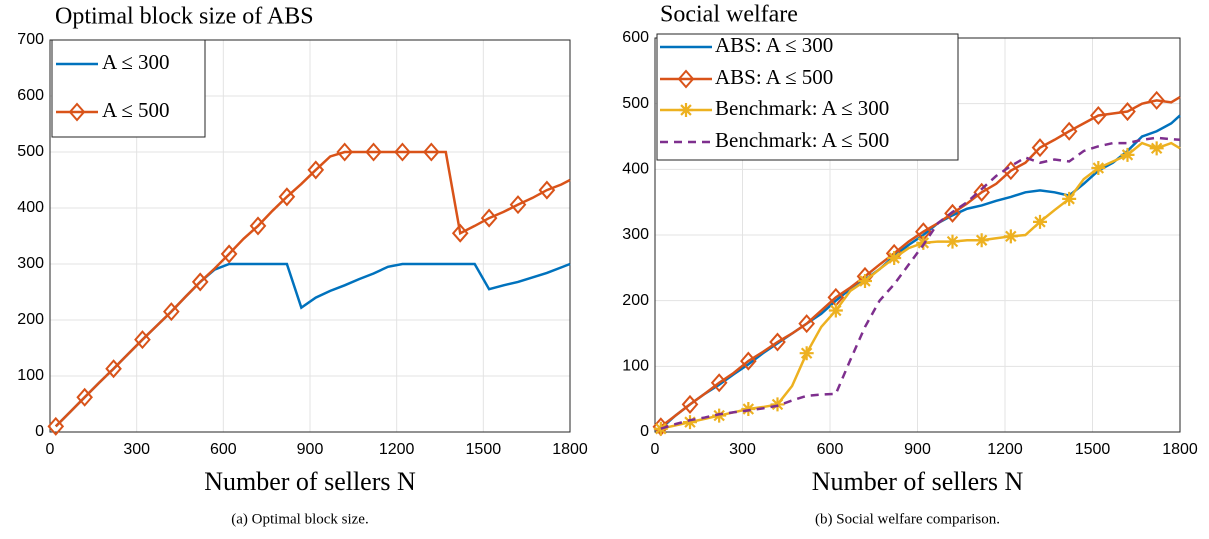 This screenshot has width=1209, height=539. What do you see at coordinates (729, 15) in the screenshot?
I see `chart-title: Social welfare` at bounding box center [729, 15].